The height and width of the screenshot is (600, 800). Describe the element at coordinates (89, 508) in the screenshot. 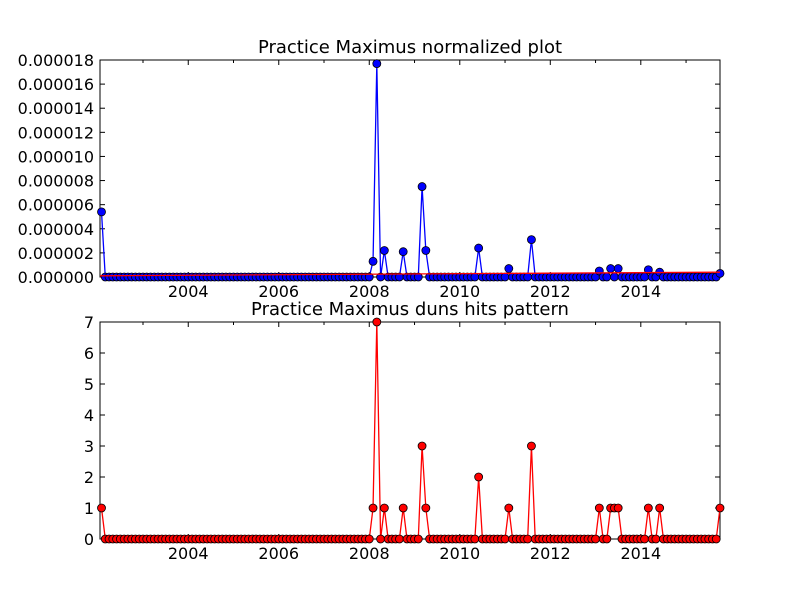

I see `y-tick-label: 1` at that location.